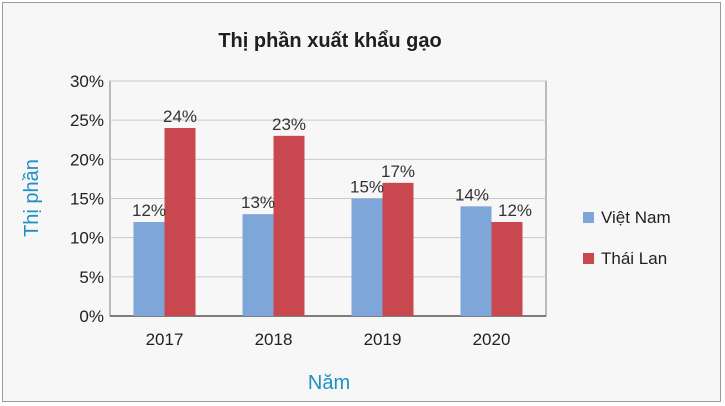  I want to click on y-tick-label: 0%, so click(91, 316).